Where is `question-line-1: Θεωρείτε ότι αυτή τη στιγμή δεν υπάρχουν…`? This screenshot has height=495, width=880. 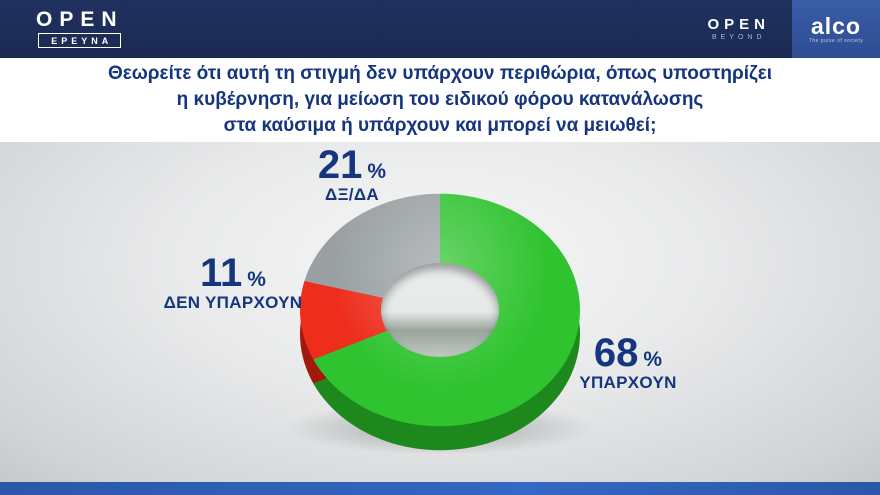
question-line-1: Θεωρείτε ότι αυτή τη στιγμή δεν υπάρχουν… is located at coordinates (440, 73).